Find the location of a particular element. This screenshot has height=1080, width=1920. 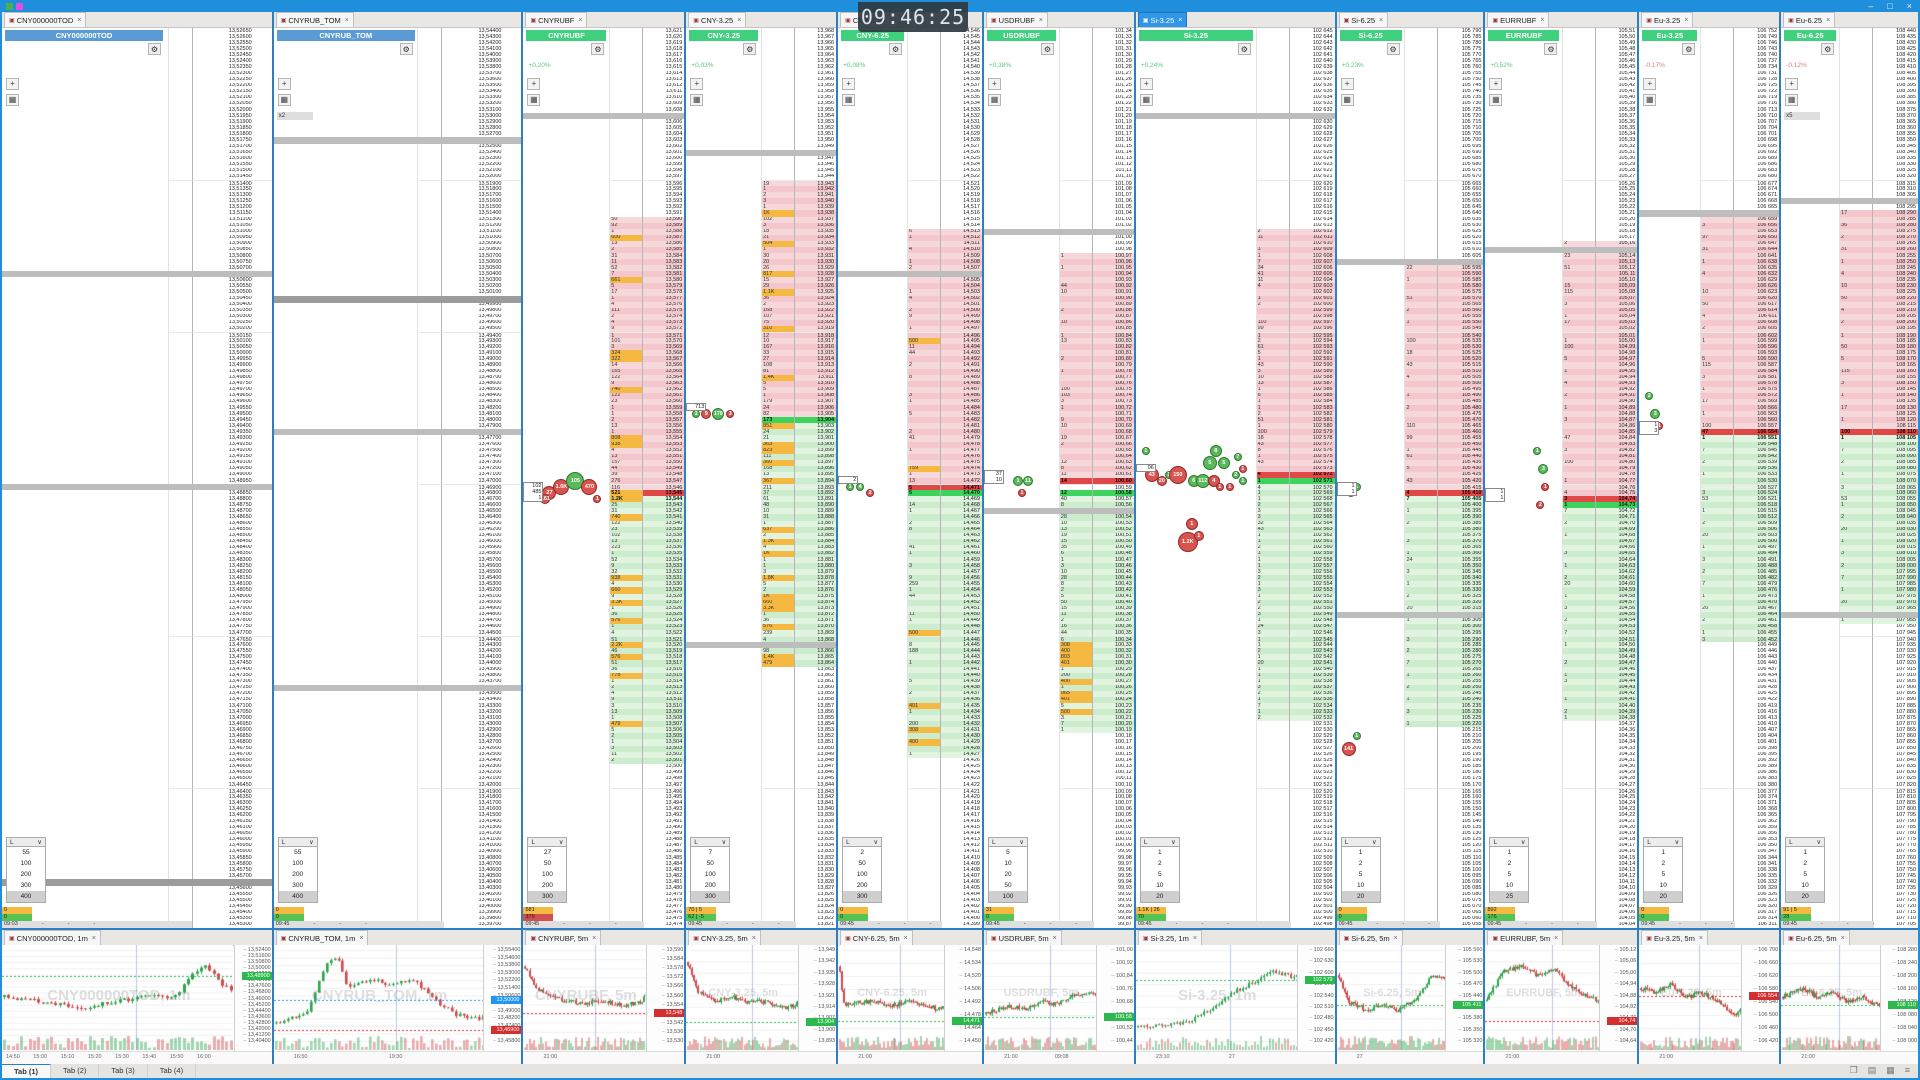

ladder-row: 107 13,921 is located at coordinates (799, 316).